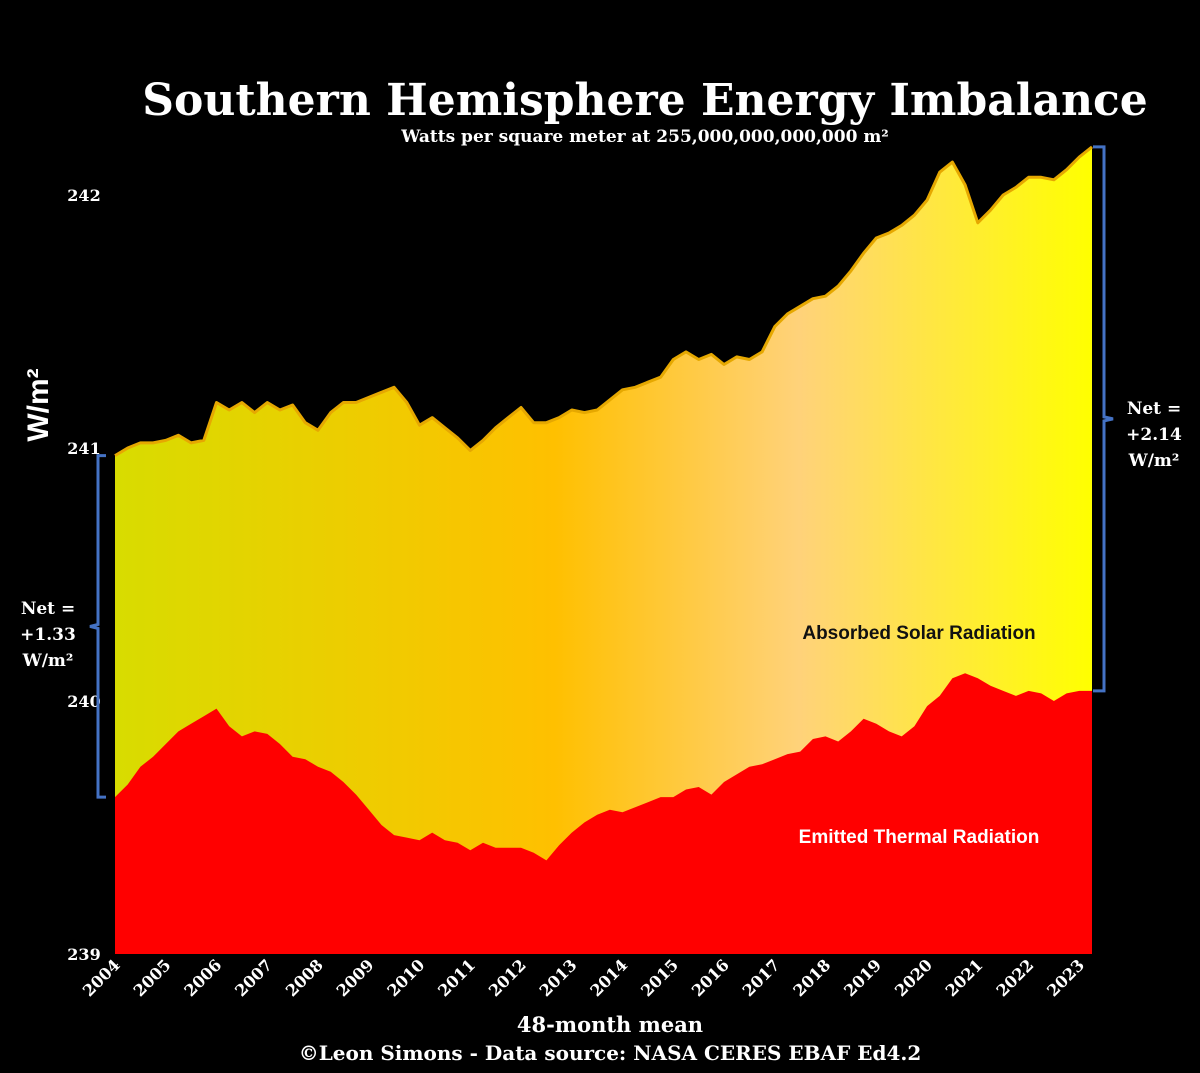 Image resolution: width=1200 pixels, height=1073 pixels. I want to click on y-tick-label: 240, so click(83, 701).